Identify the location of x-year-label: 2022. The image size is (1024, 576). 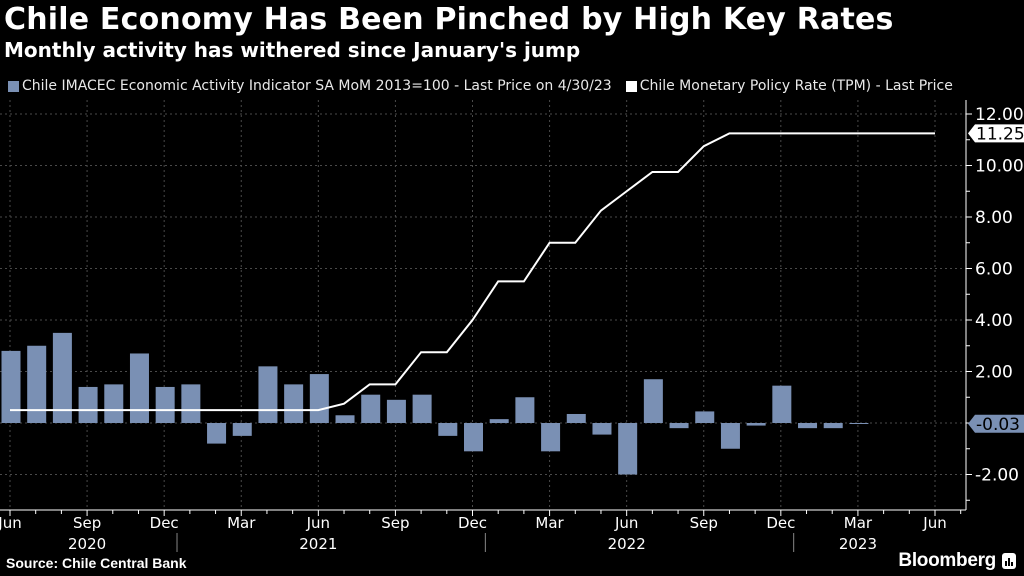
(627, 544).